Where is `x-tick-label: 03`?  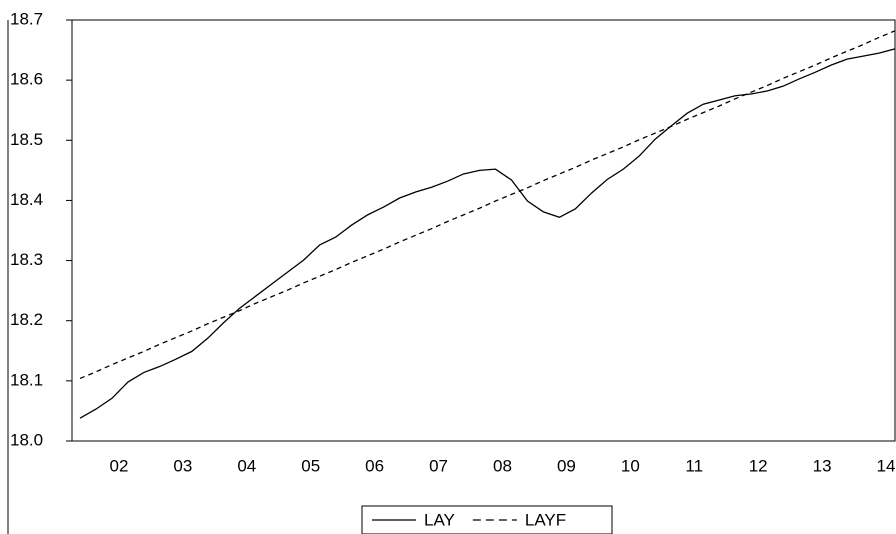
x-tick-label: 03 is located at coordinates (182, 465).